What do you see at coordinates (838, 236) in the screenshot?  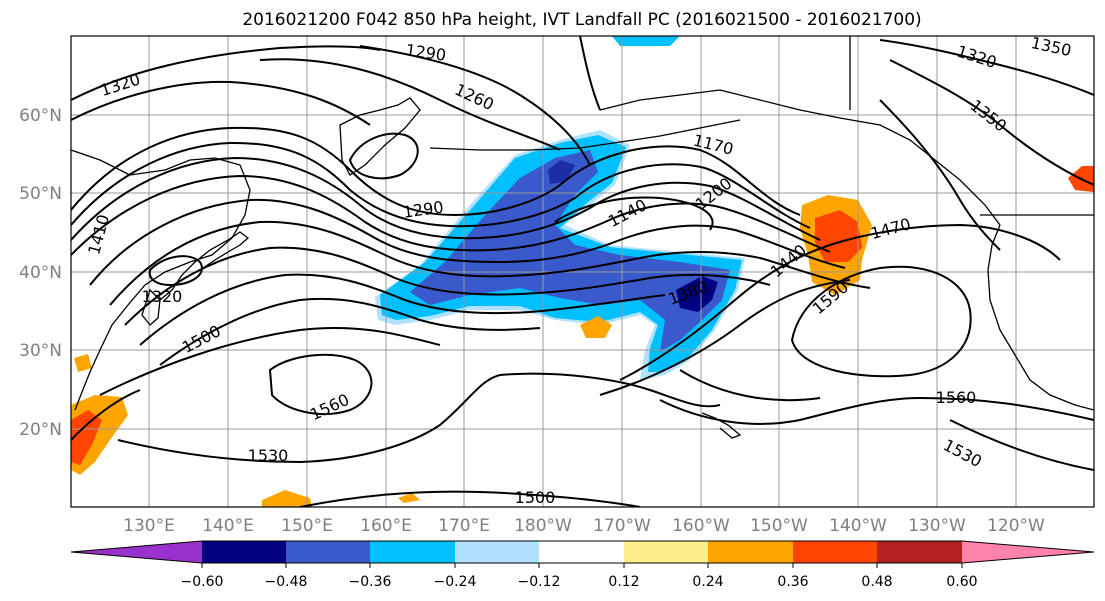 I see `ivt-shade-red-east` at bounding box center [838, 236].